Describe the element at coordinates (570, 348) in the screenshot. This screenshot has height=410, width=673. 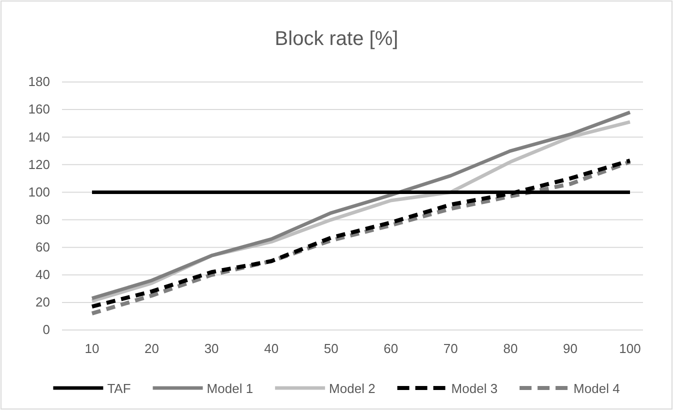
I see `x-tick-label: 90` at that location.